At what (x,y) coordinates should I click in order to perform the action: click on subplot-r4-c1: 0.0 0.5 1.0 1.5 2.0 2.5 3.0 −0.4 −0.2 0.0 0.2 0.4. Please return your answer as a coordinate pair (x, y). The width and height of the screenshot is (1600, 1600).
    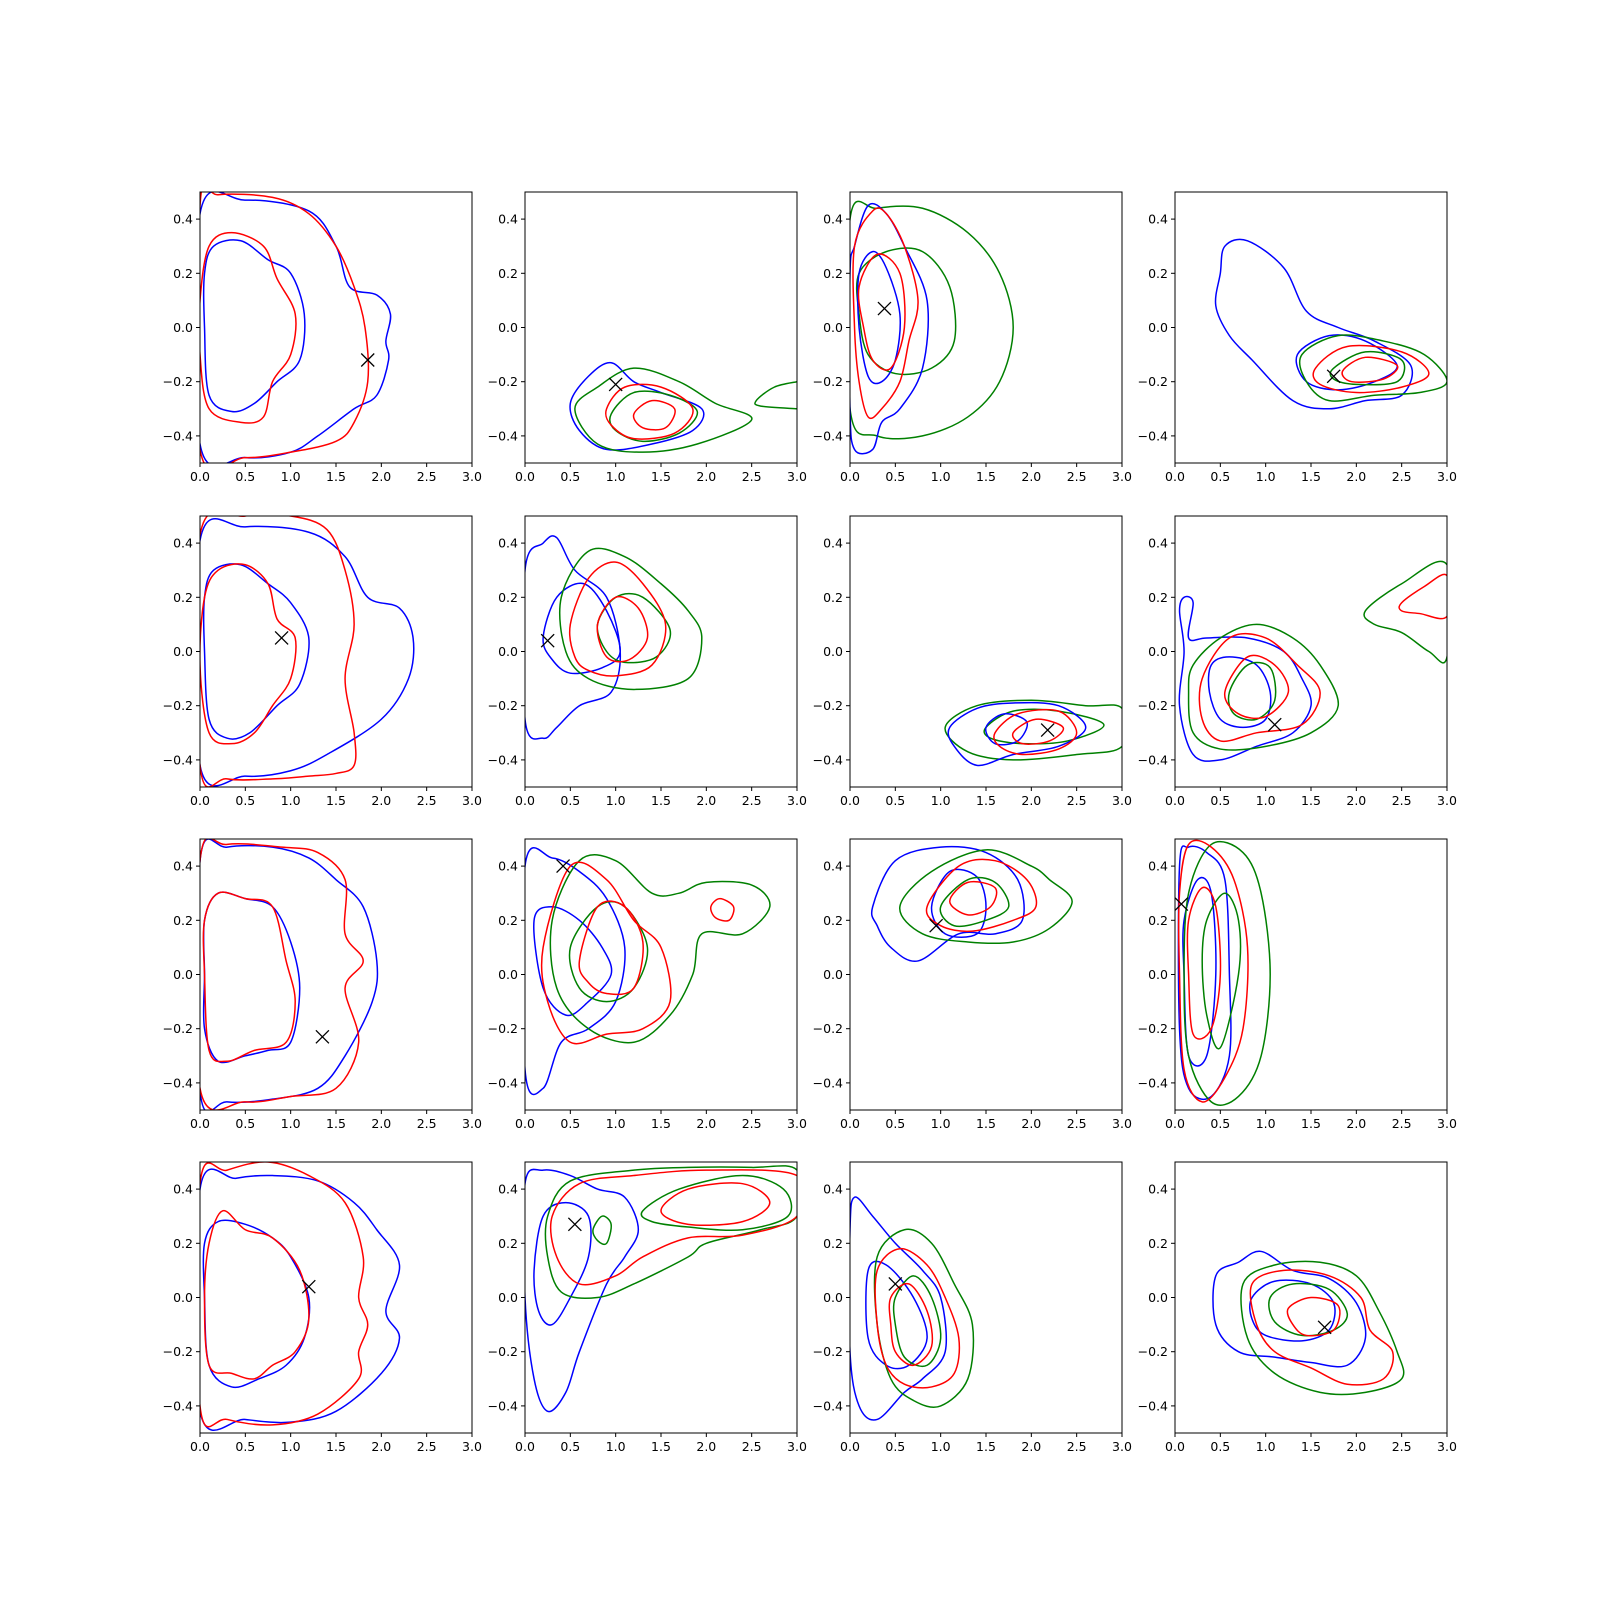
    Looking at the image, I should click on (322, 1307).